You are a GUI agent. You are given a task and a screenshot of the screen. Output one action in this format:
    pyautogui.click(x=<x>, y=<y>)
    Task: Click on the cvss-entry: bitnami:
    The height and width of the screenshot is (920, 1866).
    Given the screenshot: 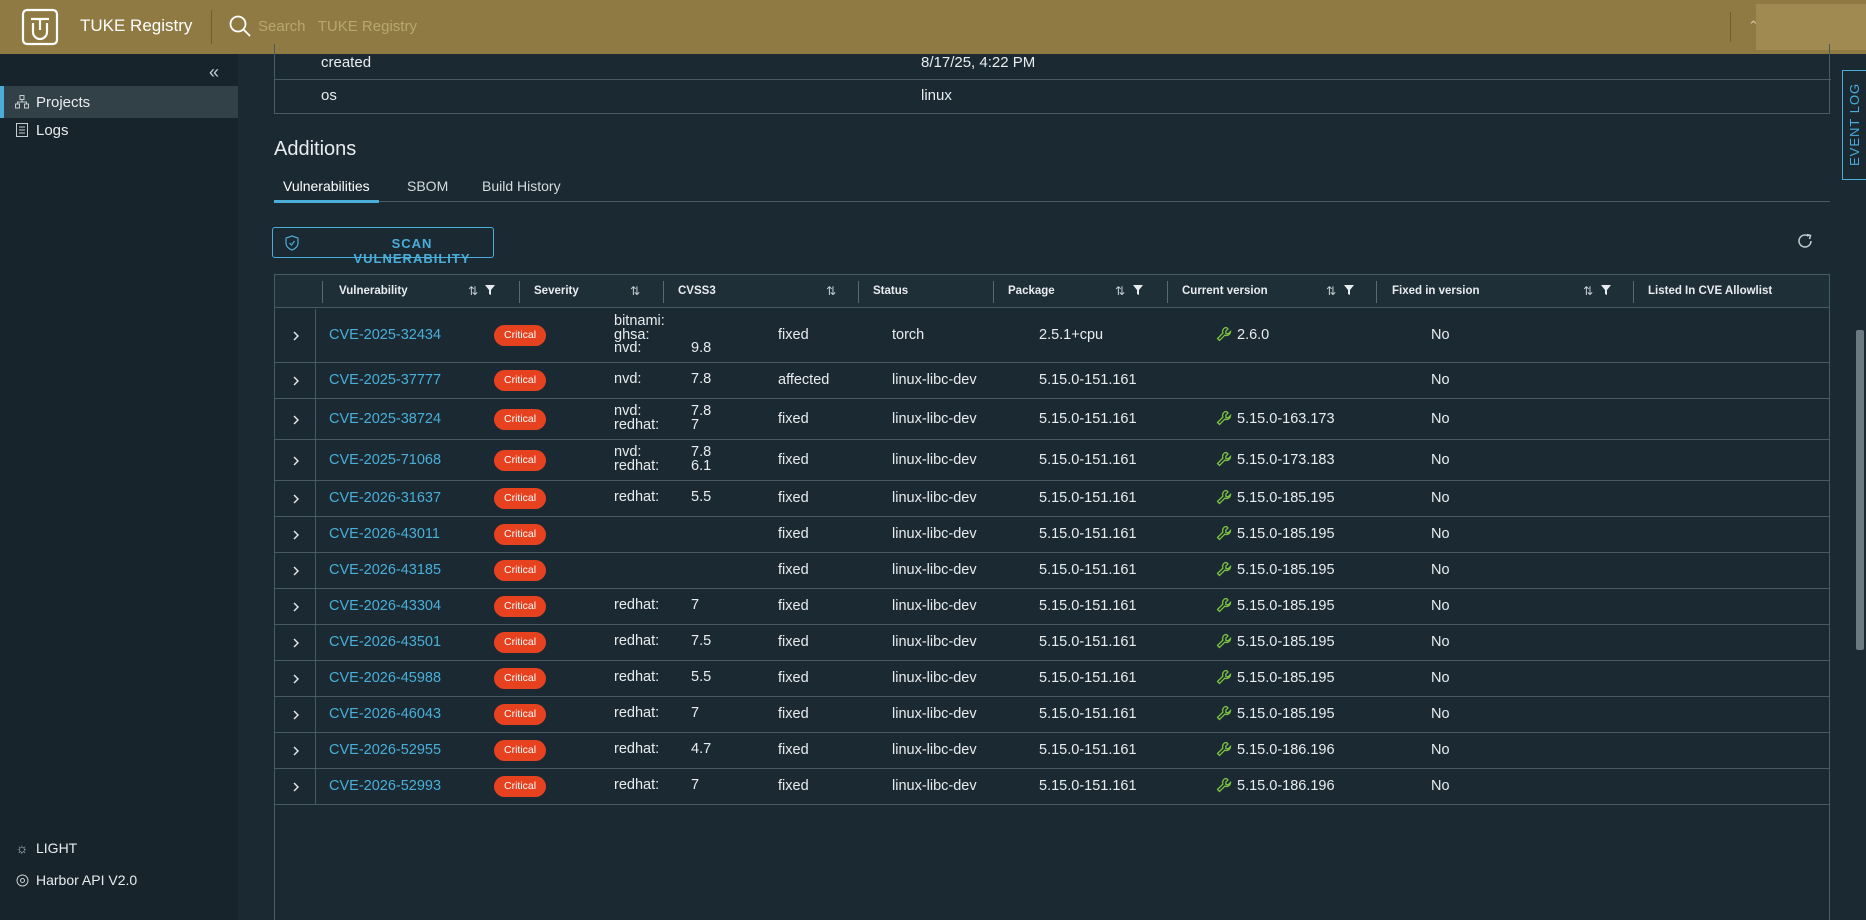 What is the action you would take?
    pyautogui.click(x=662, y=321)
    